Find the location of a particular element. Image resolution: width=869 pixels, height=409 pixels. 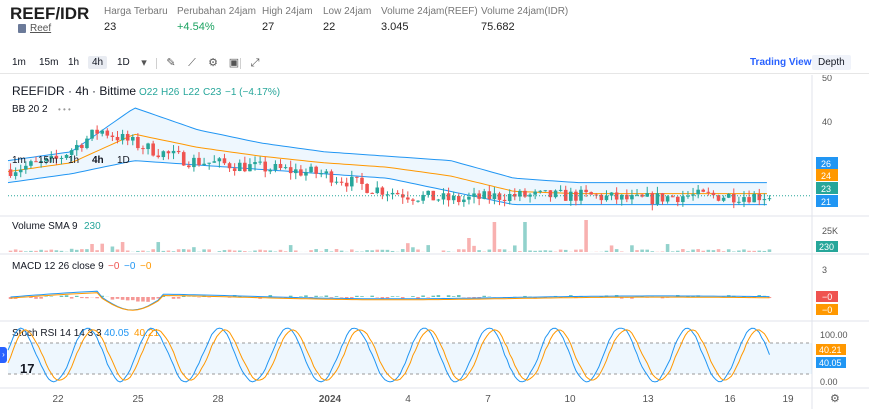

stat-label: Volume 24jam(REEF) is located at coordinates (429, 11).